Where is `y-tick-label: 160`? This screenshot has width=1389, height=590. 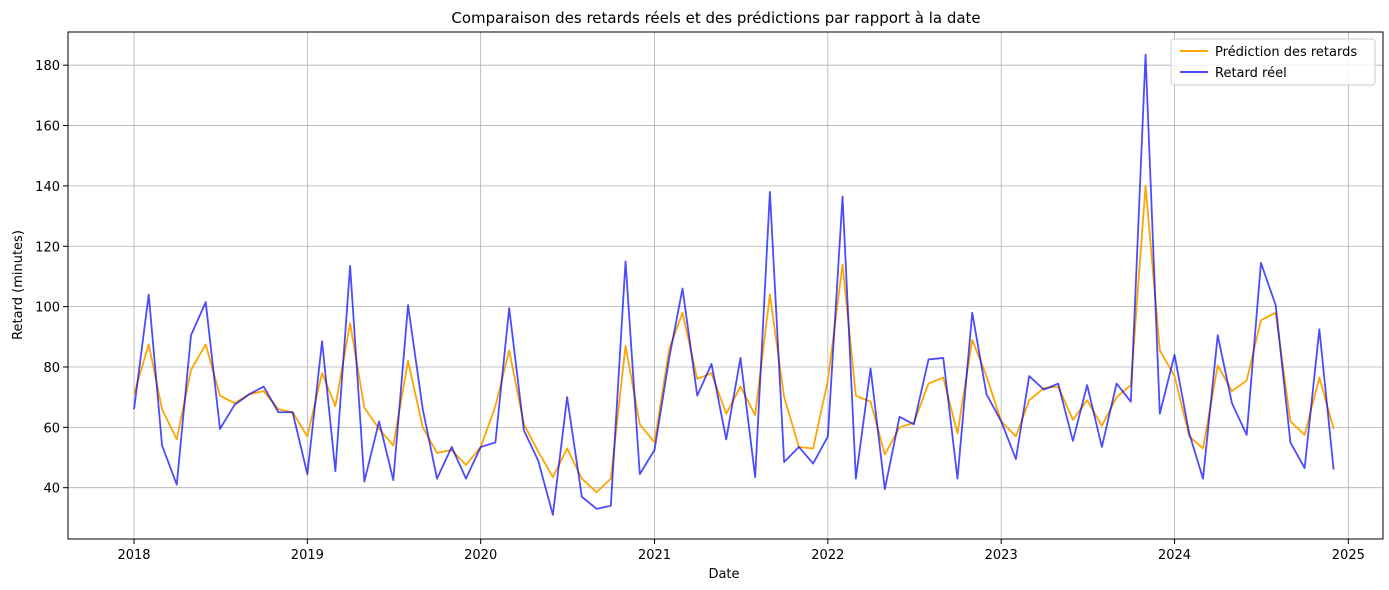
y-tick-label: 160 is located at coordinates (47, 127).